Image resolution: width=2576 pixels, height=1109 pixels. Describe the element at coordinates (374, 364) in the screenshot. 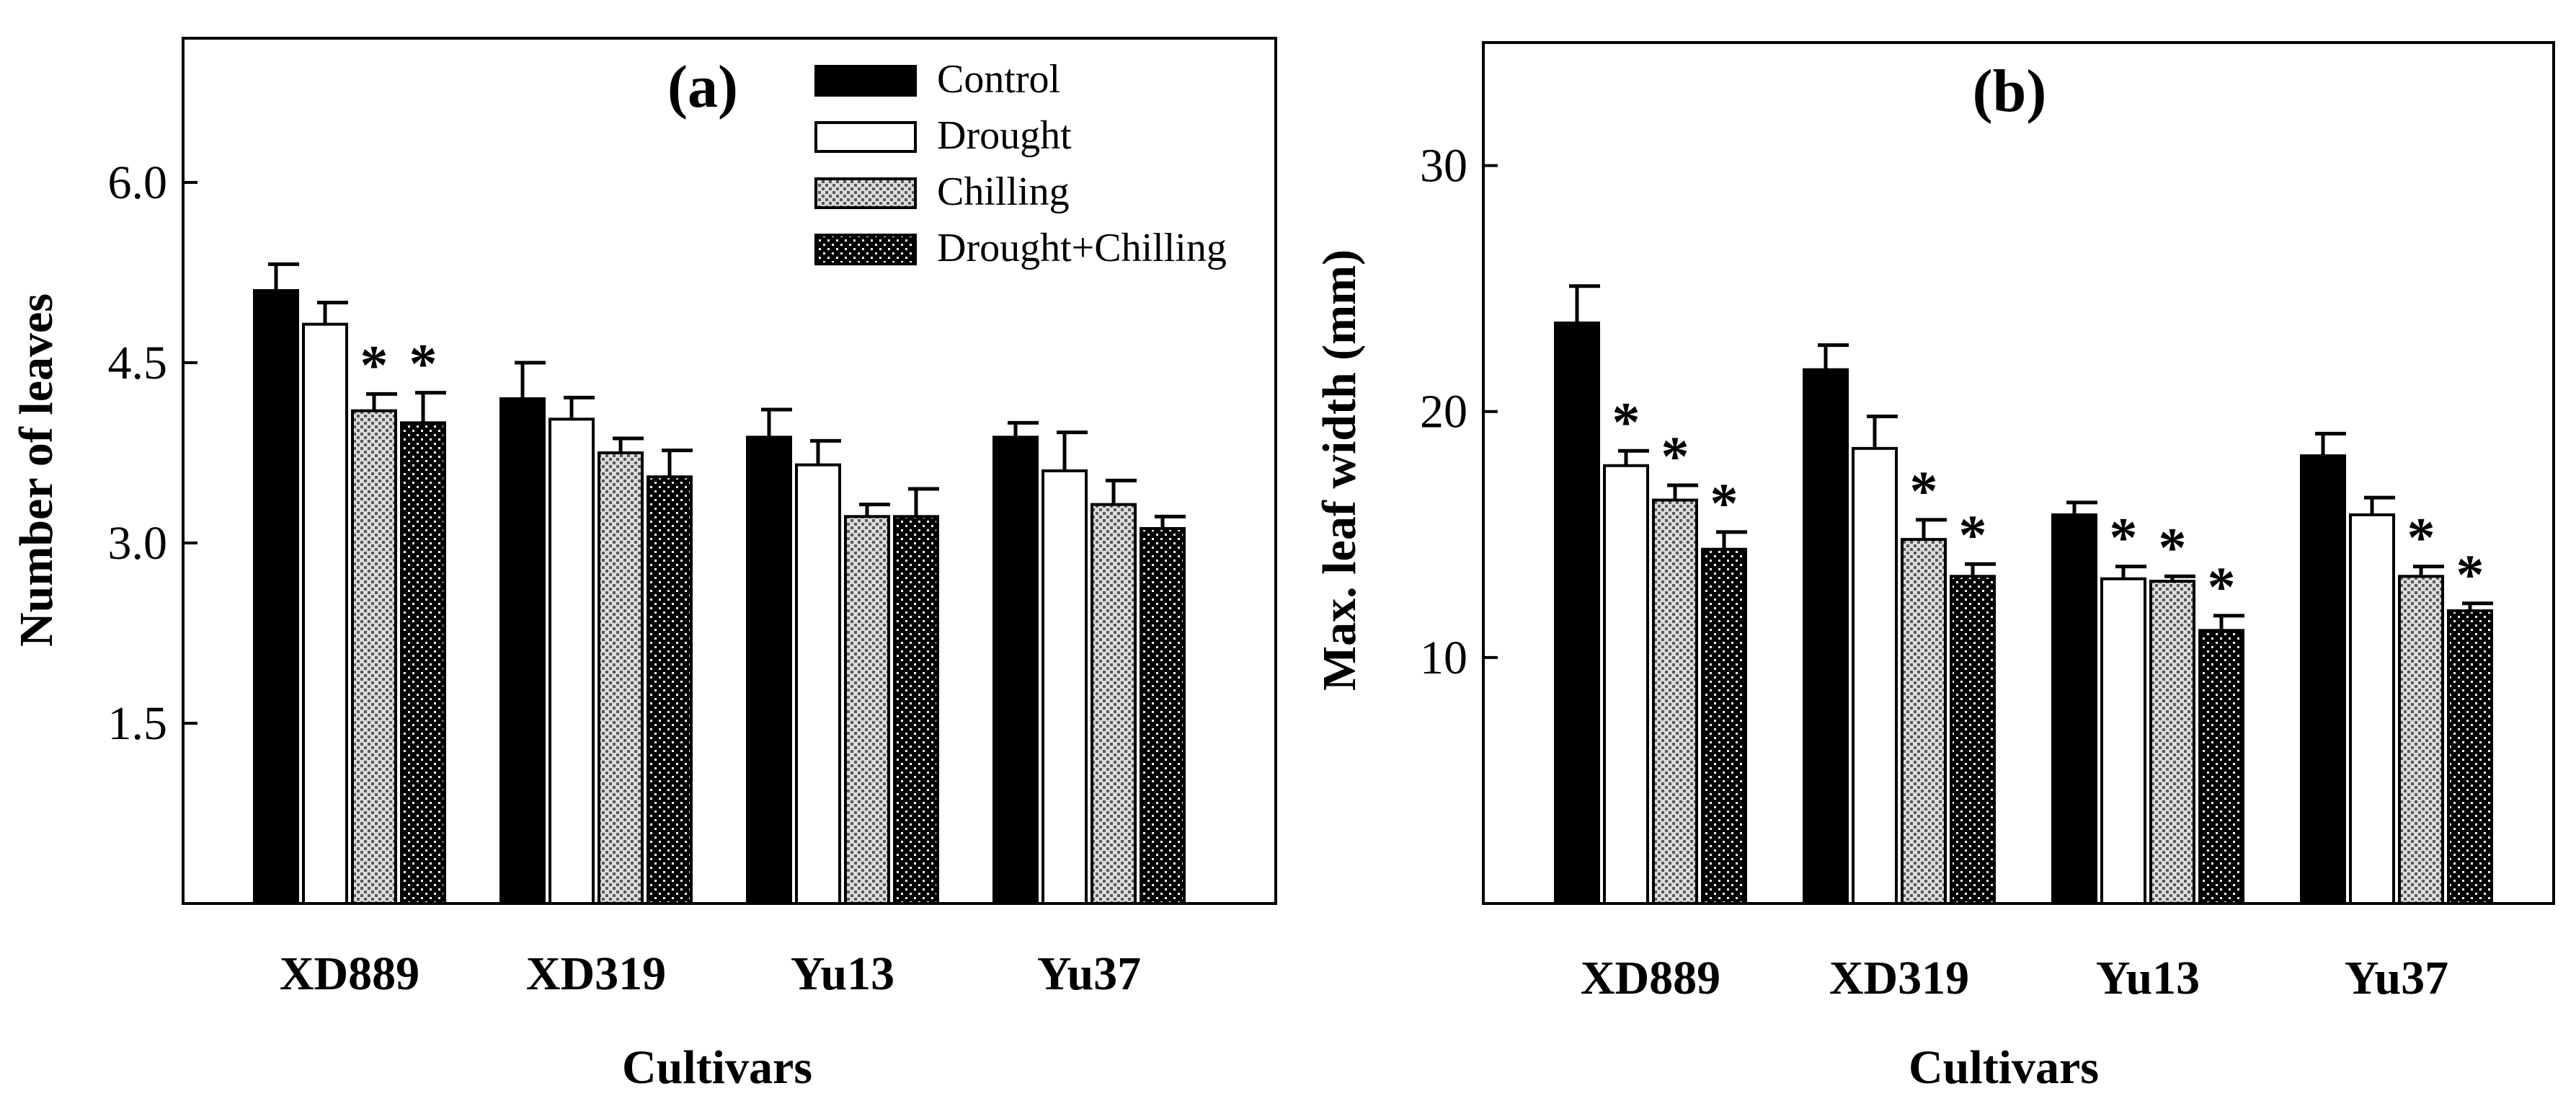

I see `panel-a-bar-xd889-chilling-significance-mark: *` at that location.